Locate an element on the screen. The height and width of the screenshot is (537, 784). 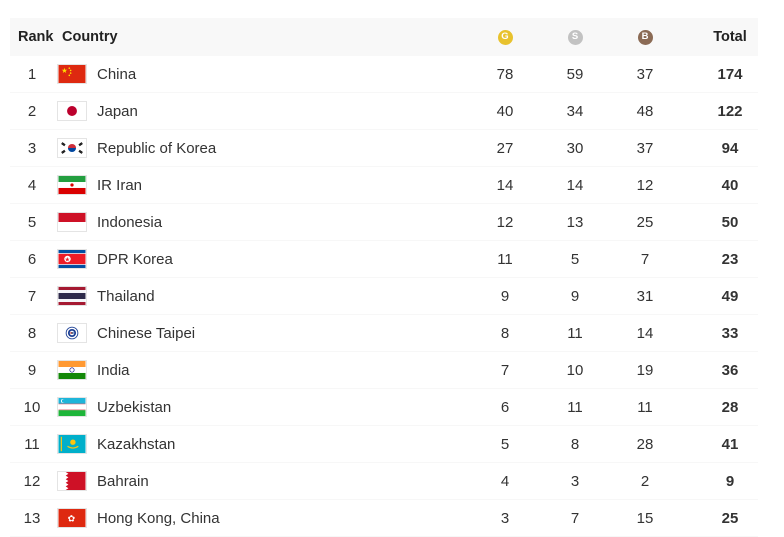
table-row: 2 Japan 40 34 48 122 is located at coordinates (384, 111).